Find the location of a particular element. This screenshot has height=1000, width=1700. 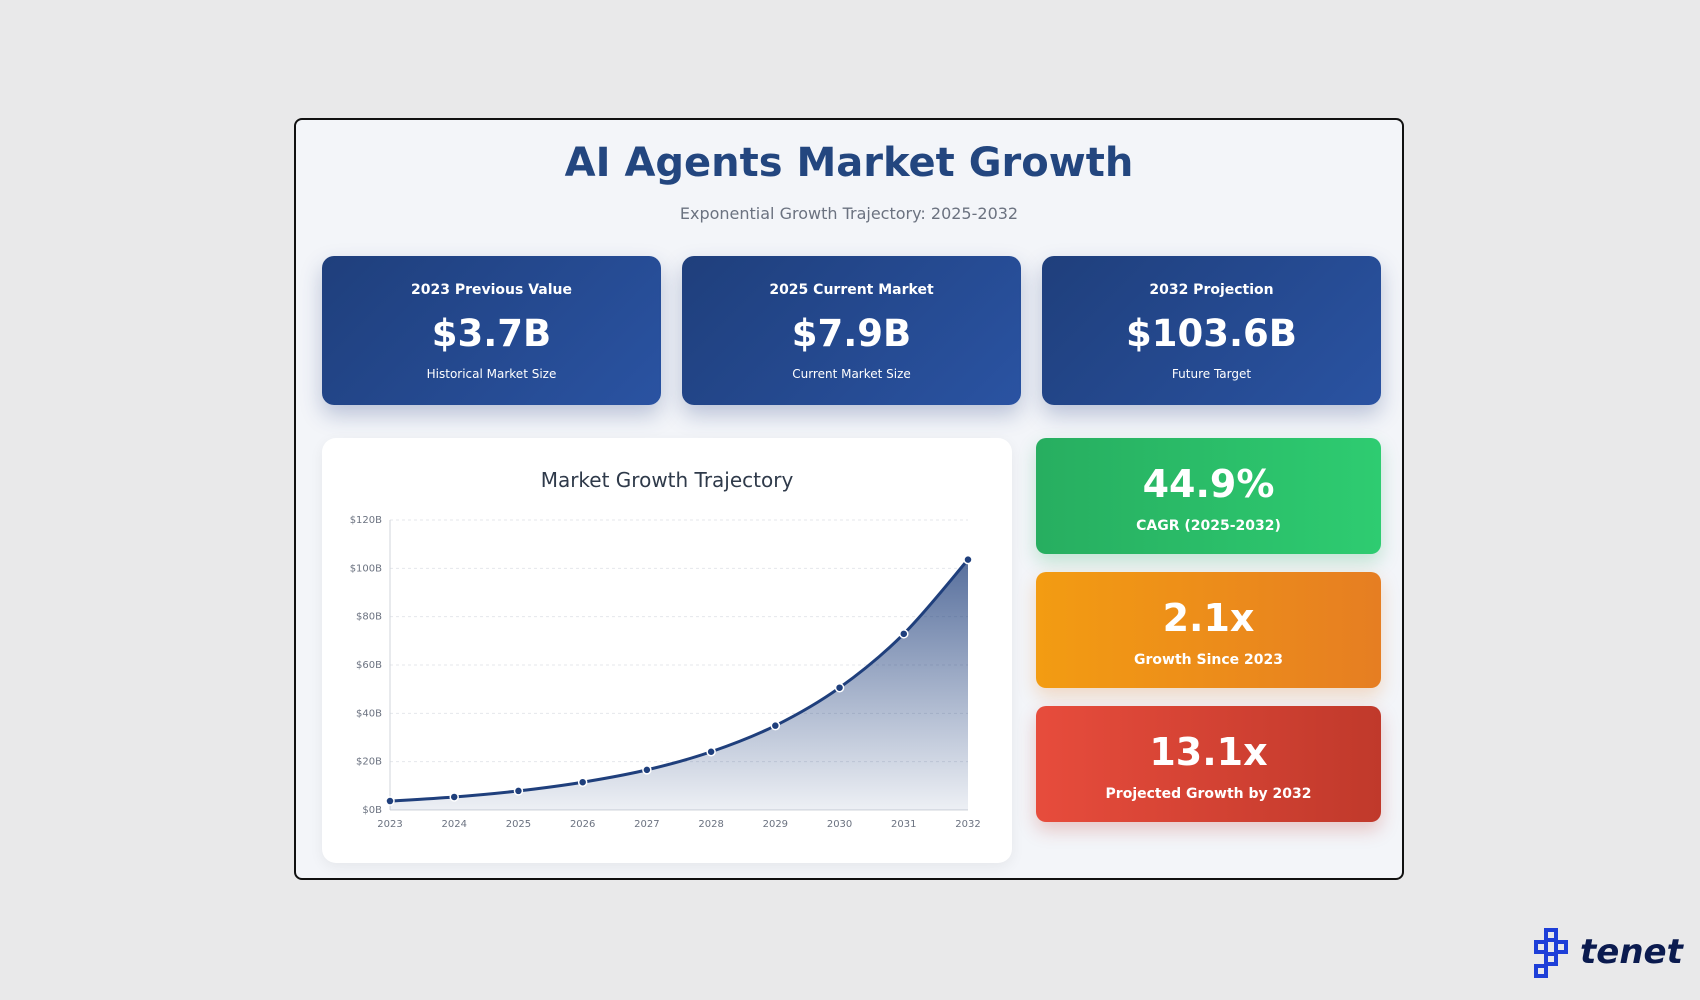

tenet-logo: tenet is located at coordinates (1606, 956).